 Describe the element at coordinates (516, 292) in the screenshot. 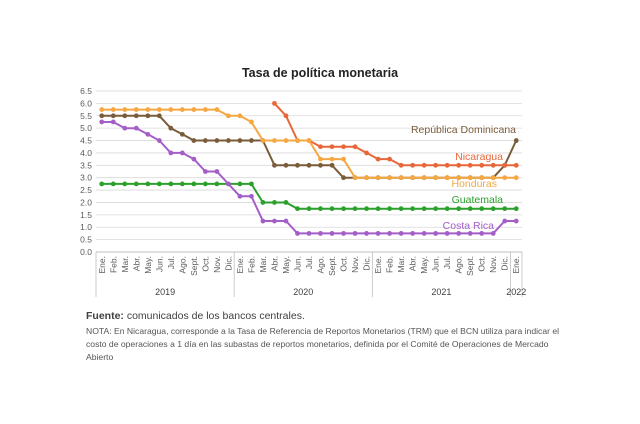

I see `year-label: 2022` at that location.